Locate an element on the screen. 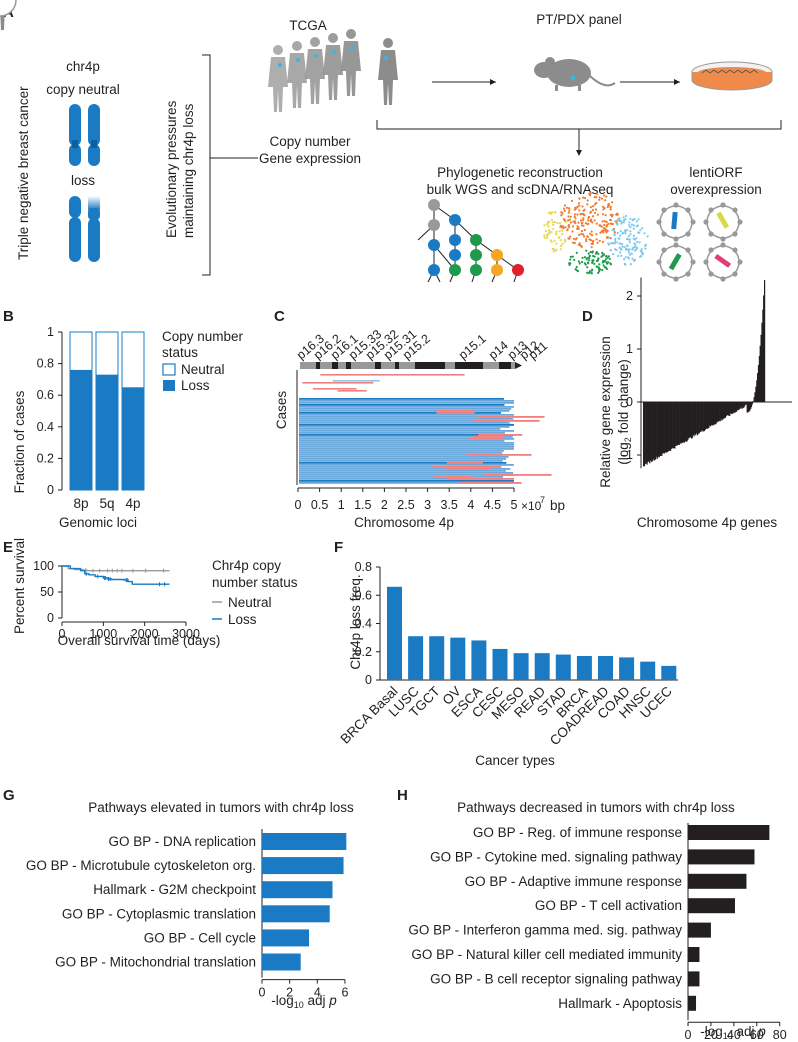 The image size is (798, 1042). g-category-label: GO BP - Mitochondrial translation is located at coordinates (155, 962).